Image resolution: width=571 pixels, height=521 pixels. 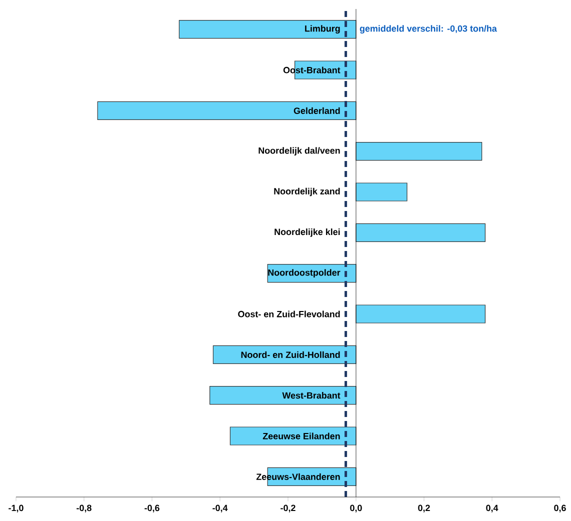 What do you see at coordinates (220, 508) in the screenshot?
I see `x-tick-label: -0,4` at bounding box center [220, 508].